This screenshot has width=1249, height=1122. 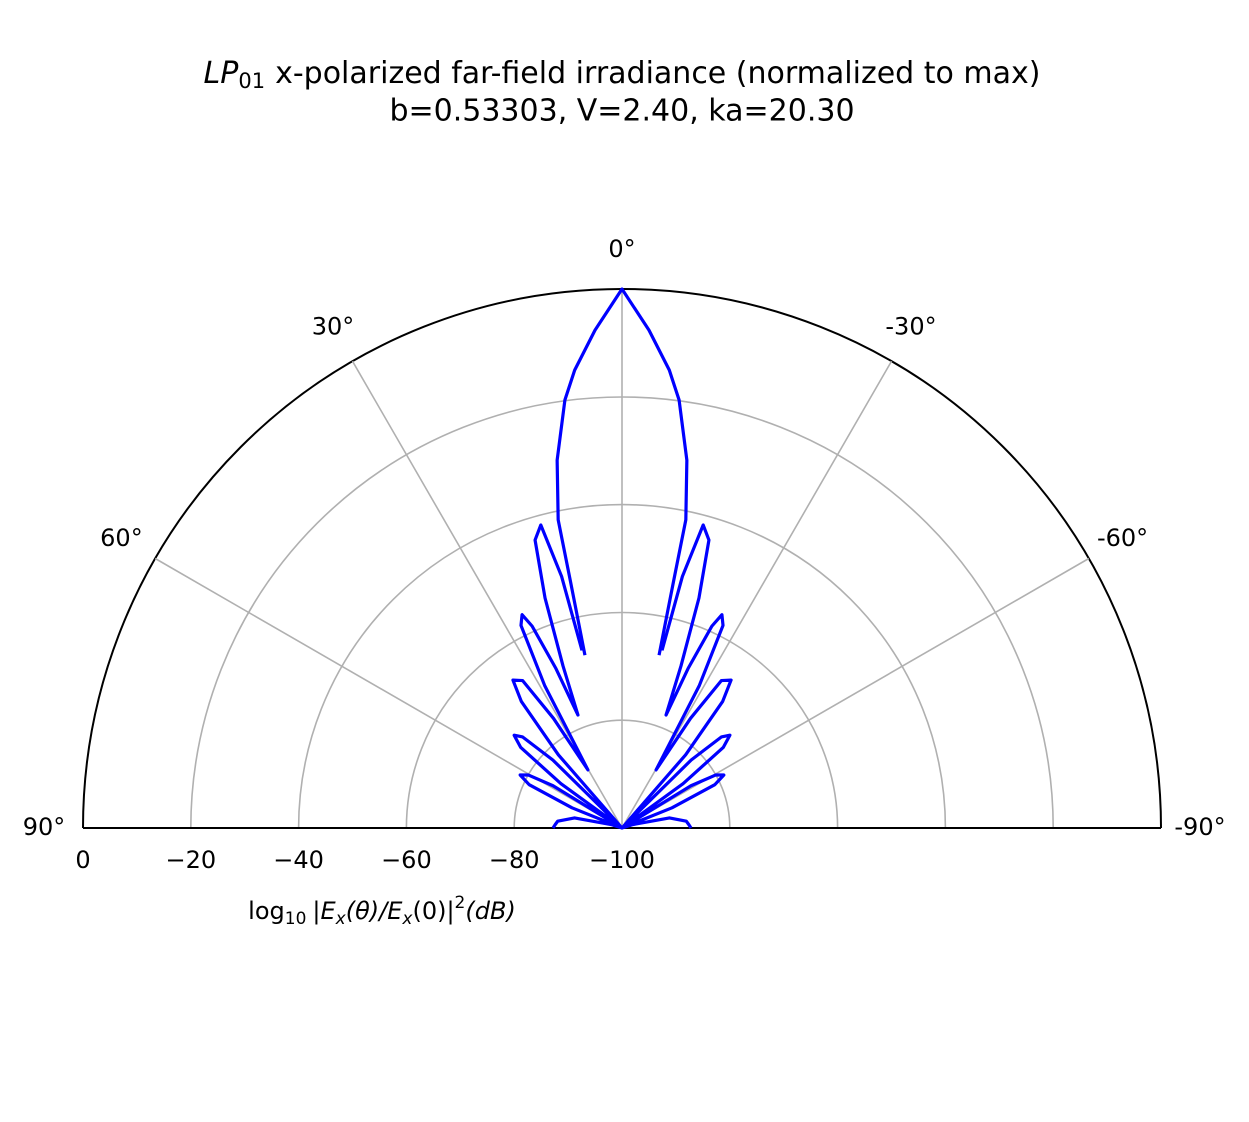 I want to click on r-tick-label: −100, so click(x=622, y=860).